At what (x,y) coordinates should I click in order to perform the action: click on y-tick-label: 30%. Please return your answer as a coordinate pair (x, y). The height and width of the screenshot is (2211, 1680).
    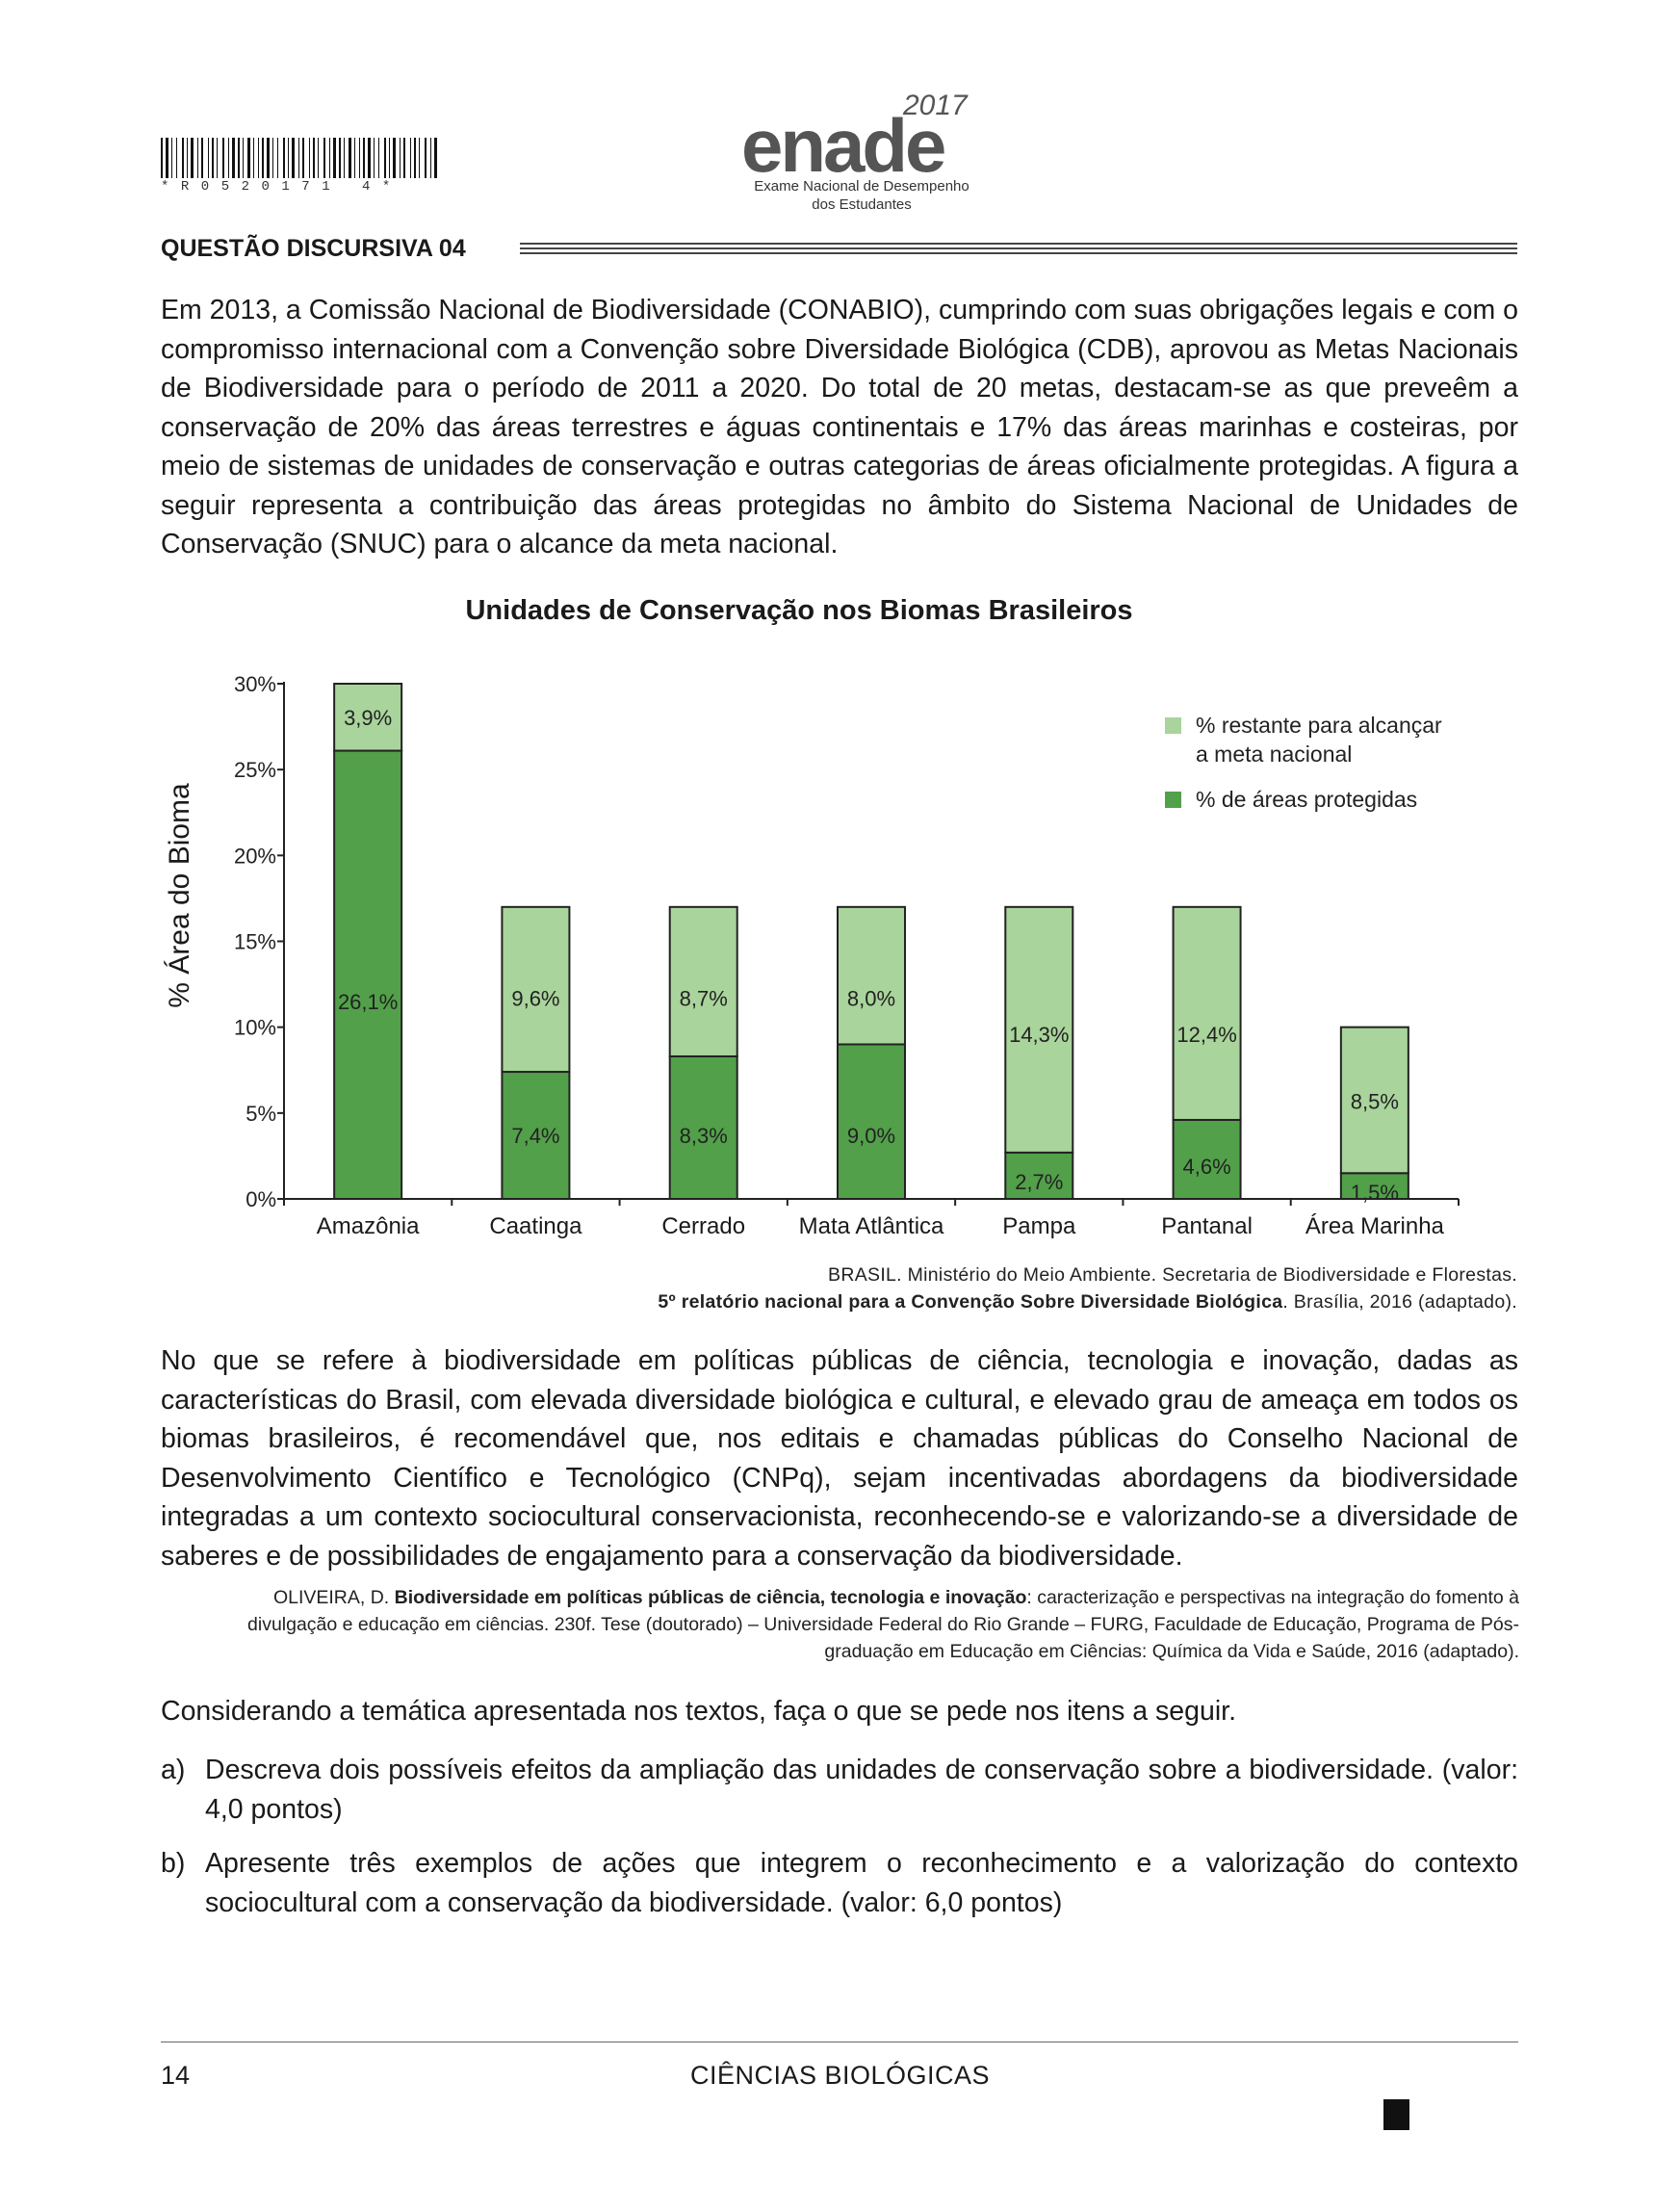
    Looking at the image, I should click on (255, 684).